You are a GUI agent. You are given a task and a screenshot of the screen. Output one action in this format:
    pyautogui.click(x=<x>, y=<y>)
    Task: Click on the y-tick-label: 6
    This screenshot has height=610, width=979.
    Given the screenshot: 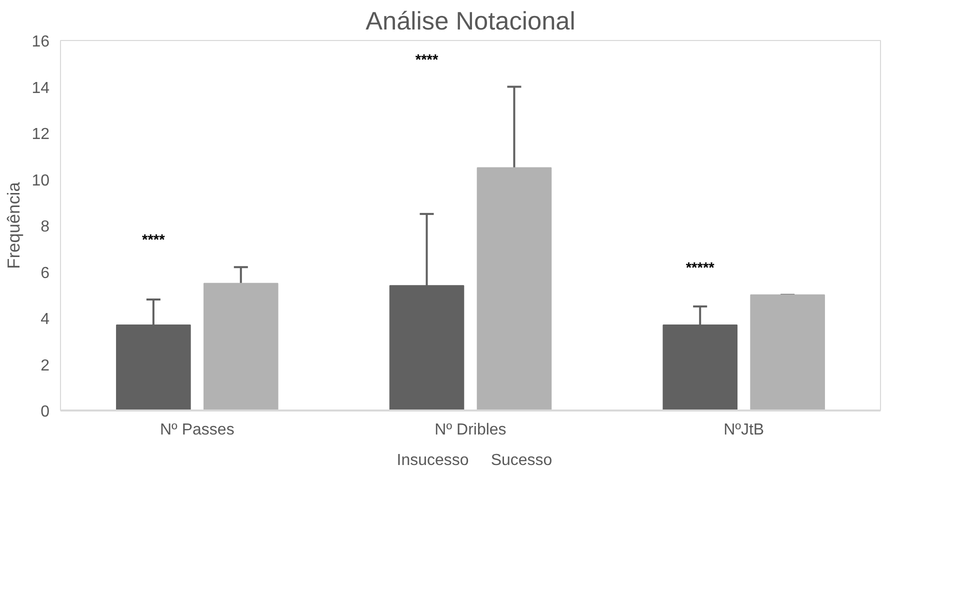 What is the action you would take?
    pyautogui.click(x=45, y=273)
    